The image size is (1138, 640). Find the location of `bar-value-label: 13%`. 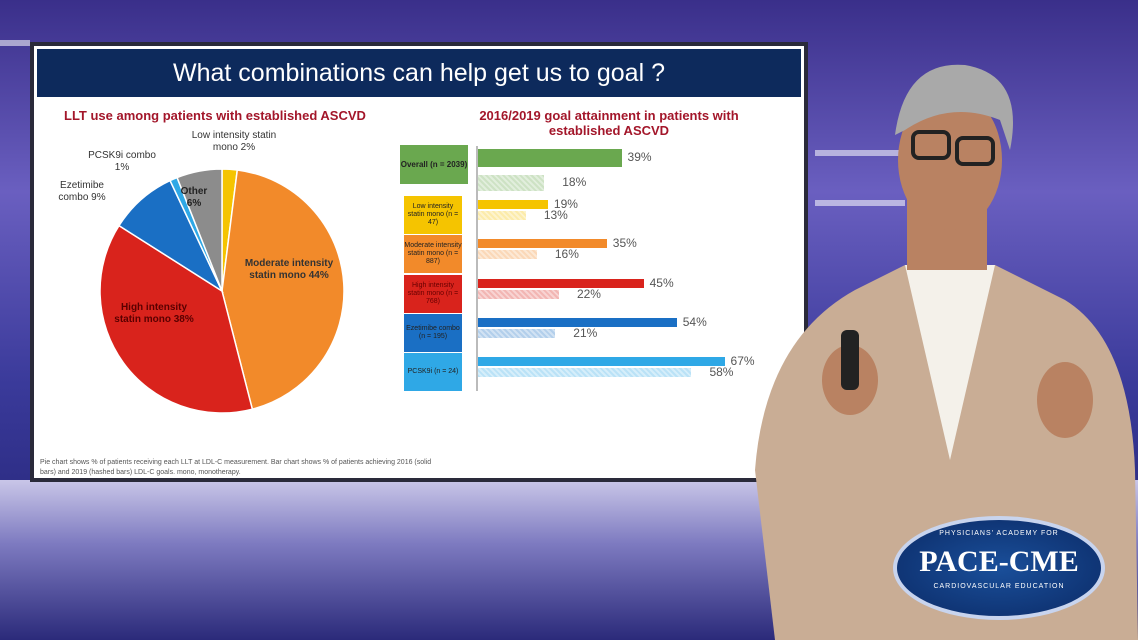

bar-value-label: 13% is located at coordinates (555, 214).